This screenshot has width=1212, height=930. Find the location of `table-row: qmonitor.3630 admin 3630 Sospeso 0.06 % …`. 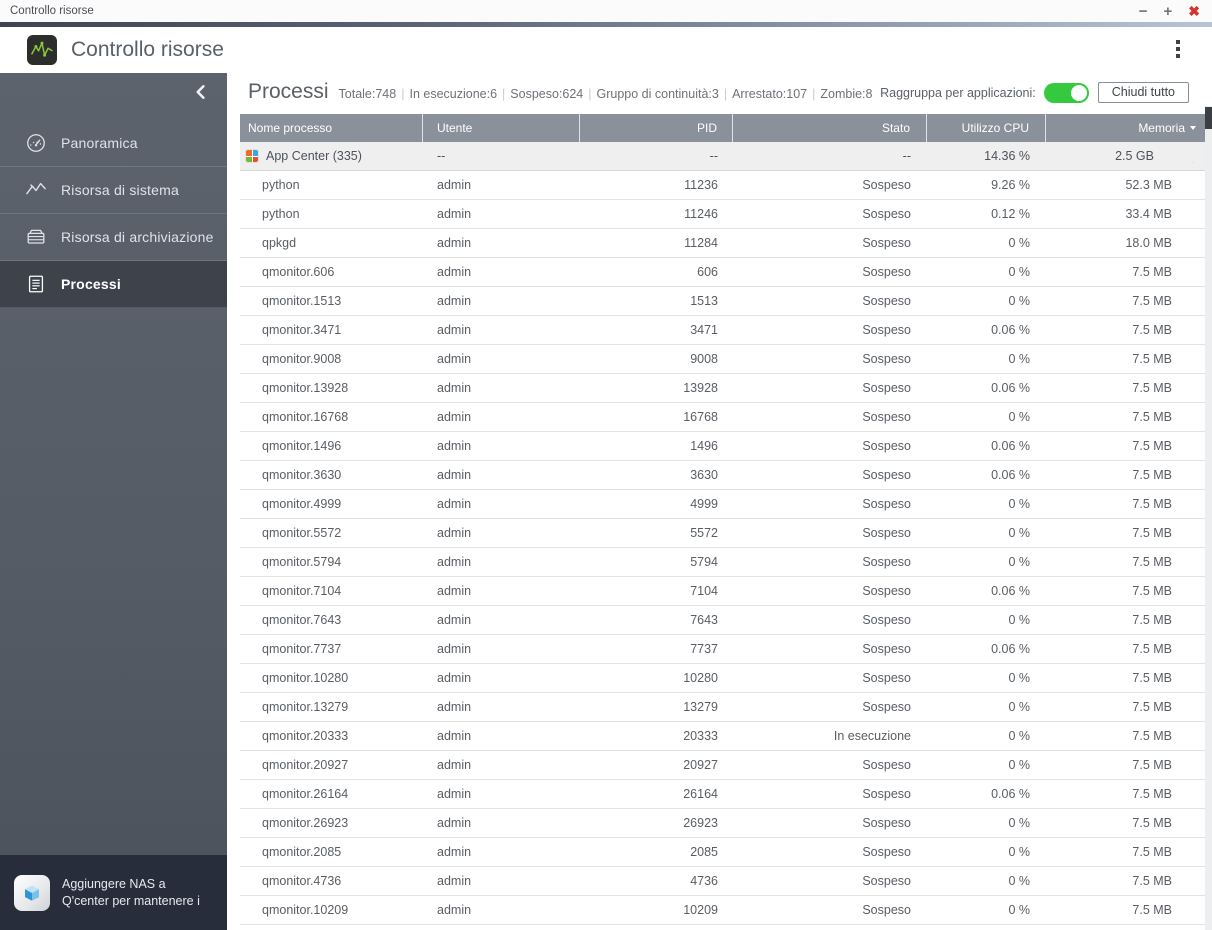

table-row: qmonitor.3630 admin 3630 Sospeso 0.06 % … is located at coordinates (726, 475).